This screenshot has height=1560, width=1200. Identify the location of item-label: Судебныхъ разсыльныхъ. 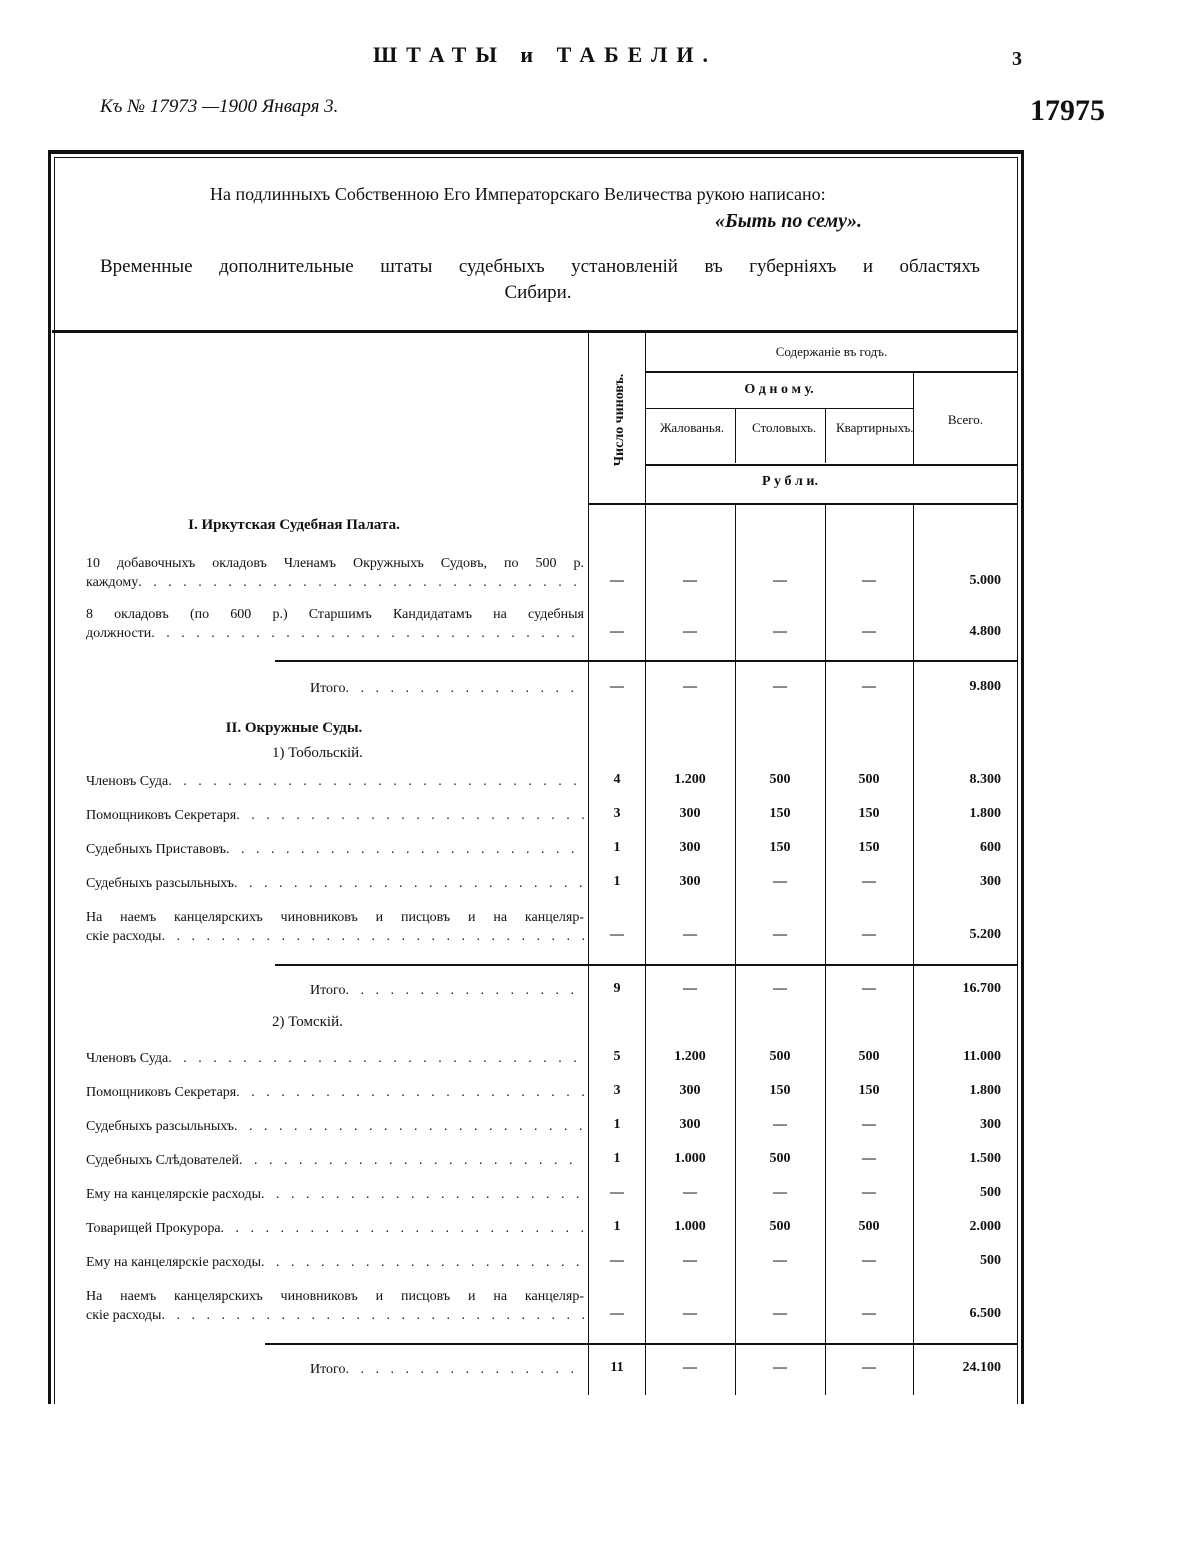
(160, 883).